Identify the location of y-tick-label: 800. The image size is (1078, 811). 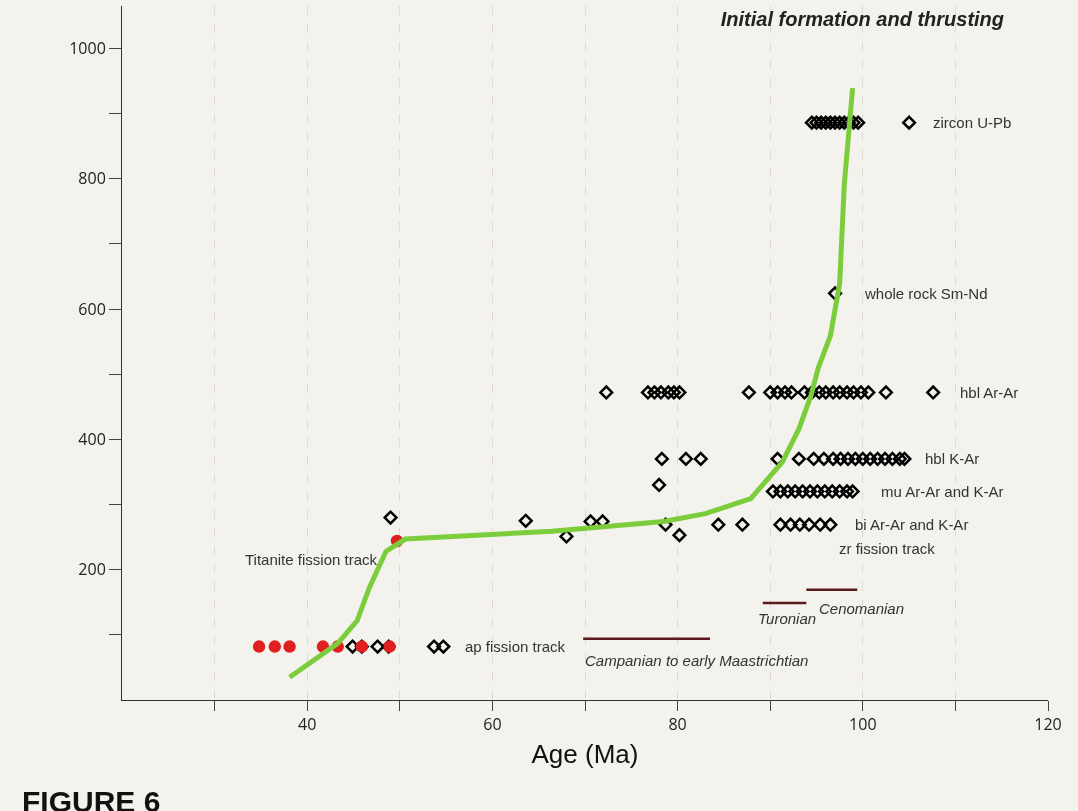
(92, 178).